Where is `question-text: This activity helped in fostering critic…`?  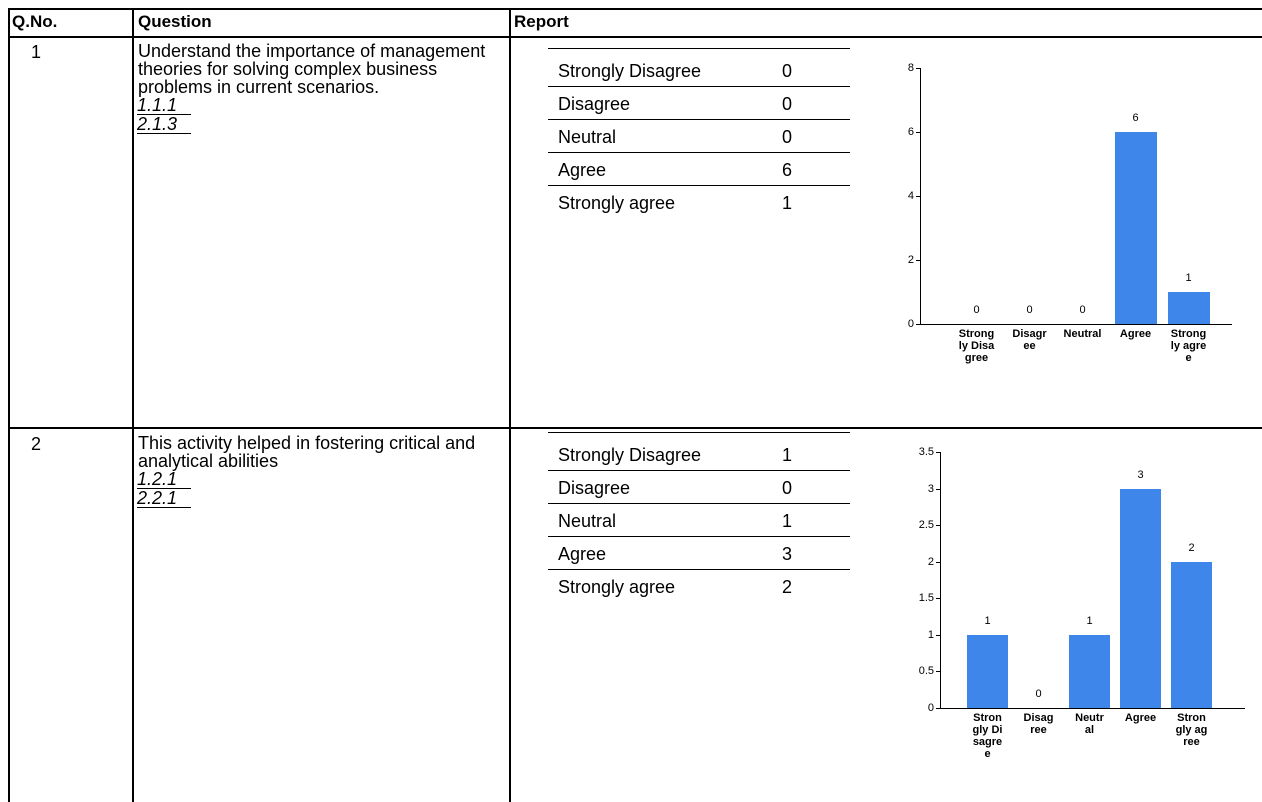
question-text: This activity helped in fostering critic… is located at coordinates (307, 452).